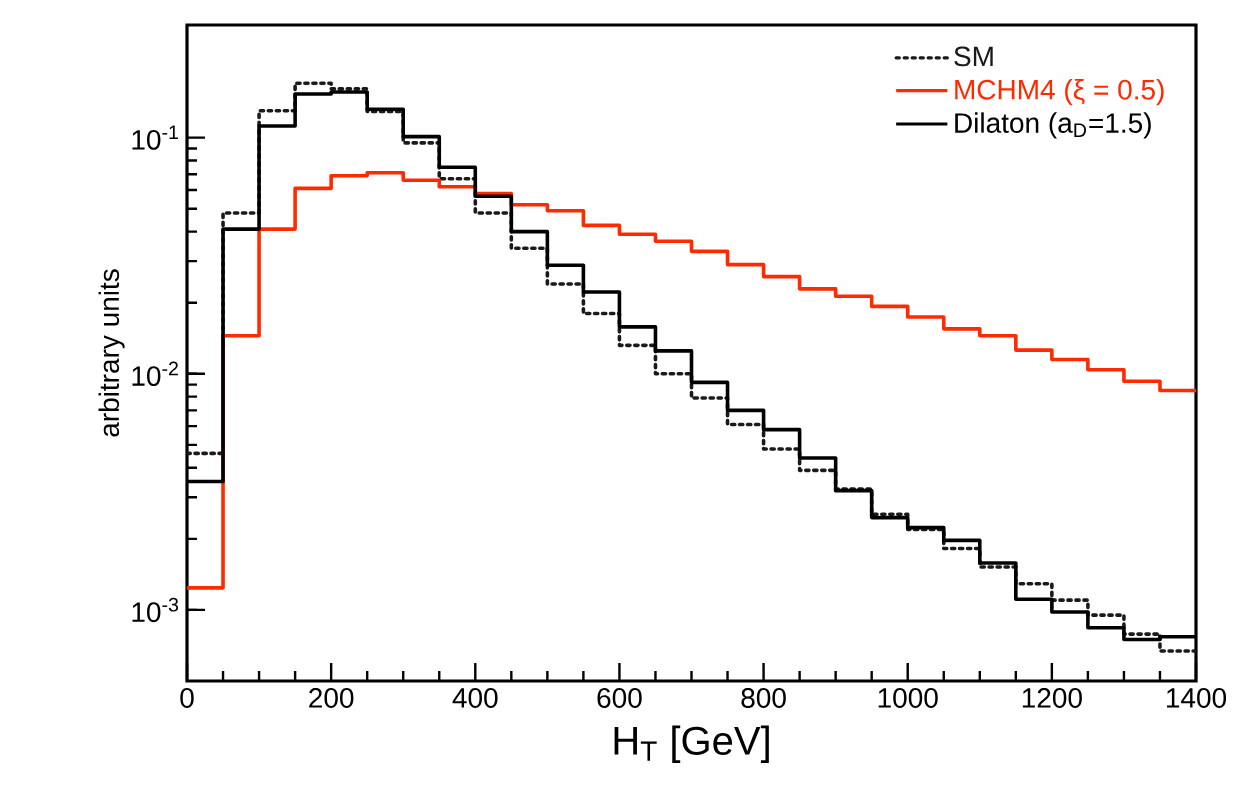 The width and height of the screenshot is (1242, 812). I want to click on x-tick-label: 600, so click(619, 698).